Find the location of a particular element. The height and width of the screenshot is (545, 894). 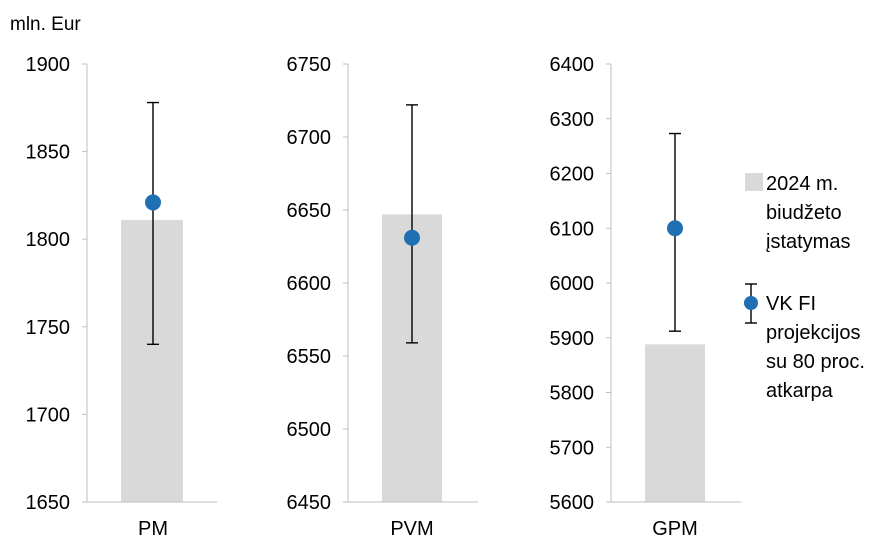

y-tick-label: 5600 is located at coordinates (572, 503).